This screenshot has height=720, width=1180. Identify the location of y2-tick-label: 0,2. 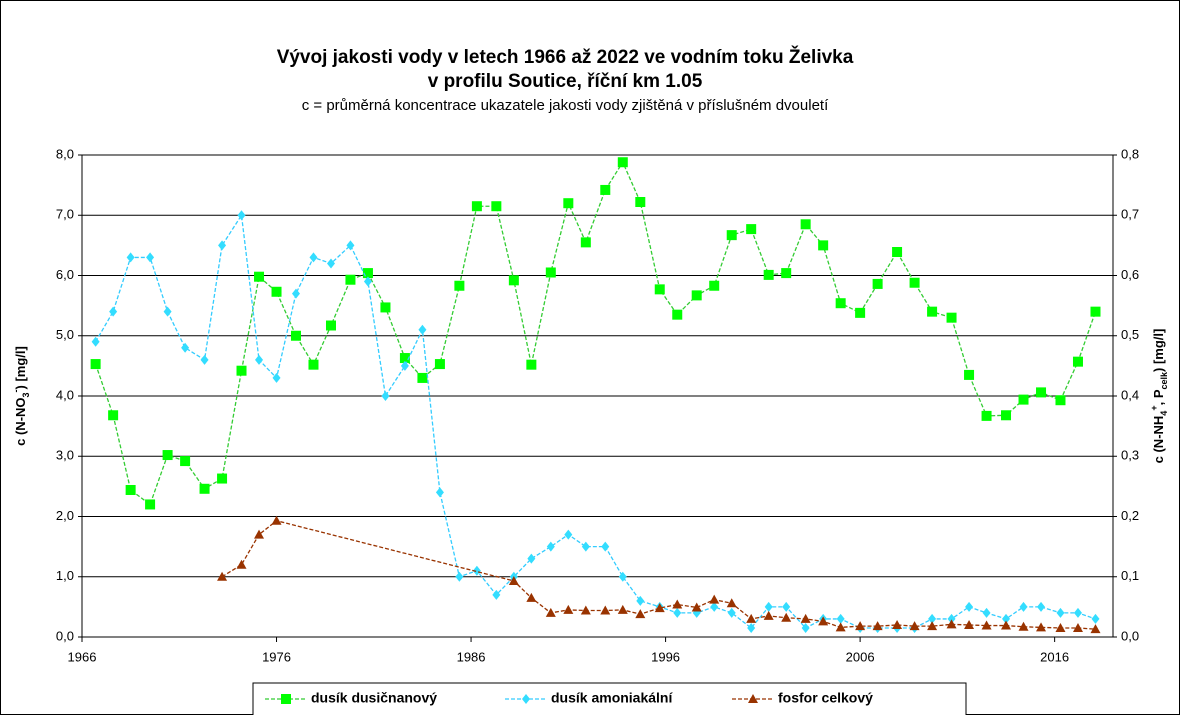
(1130, 515).